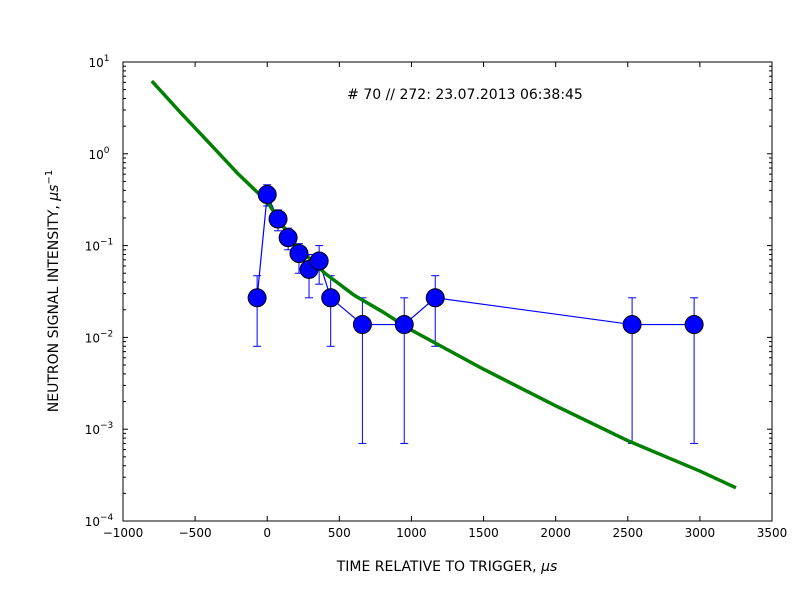 This screenshot has height=612, width=812. Describe the element at coordinates (98, 154) in the screenshot. I see `y-tick-label: 10⁰` at that location.